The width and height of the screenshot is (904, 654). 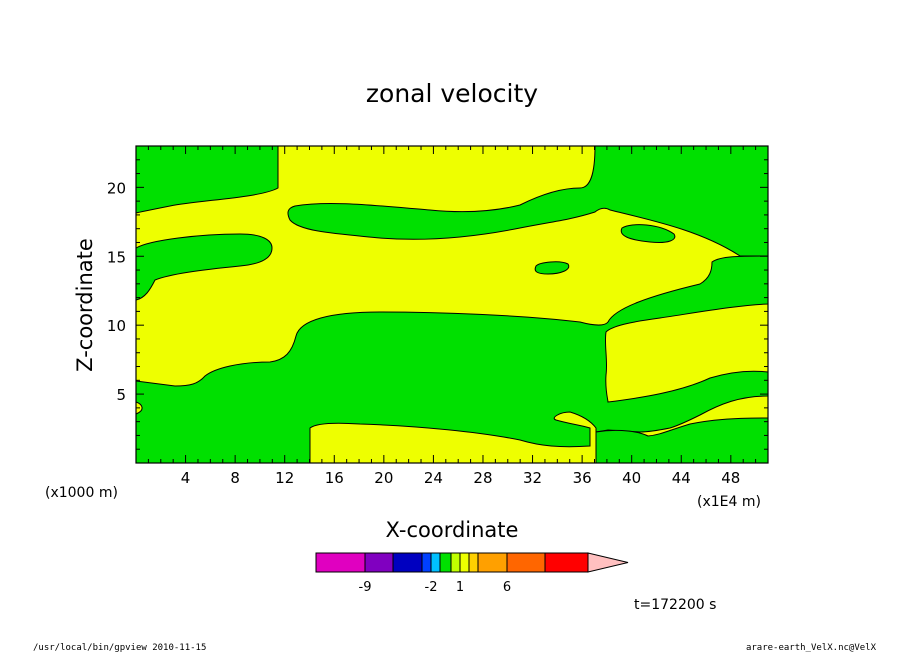 I want to click on x-tick-label: 12, so click(x=284, y=478).